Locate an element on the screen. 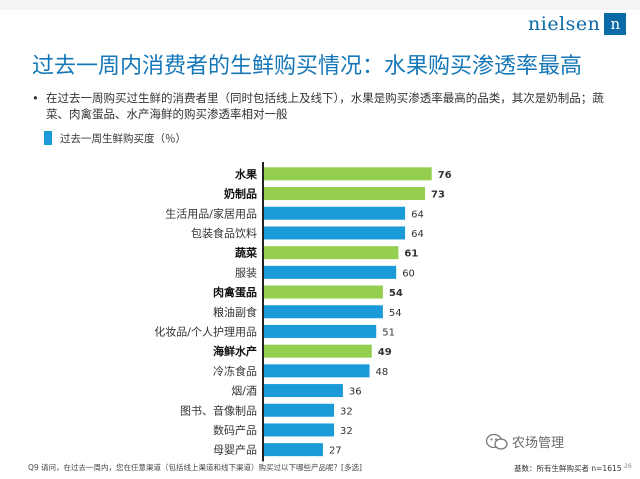  value-label-3: 64 is located at coordinates (417, 234).